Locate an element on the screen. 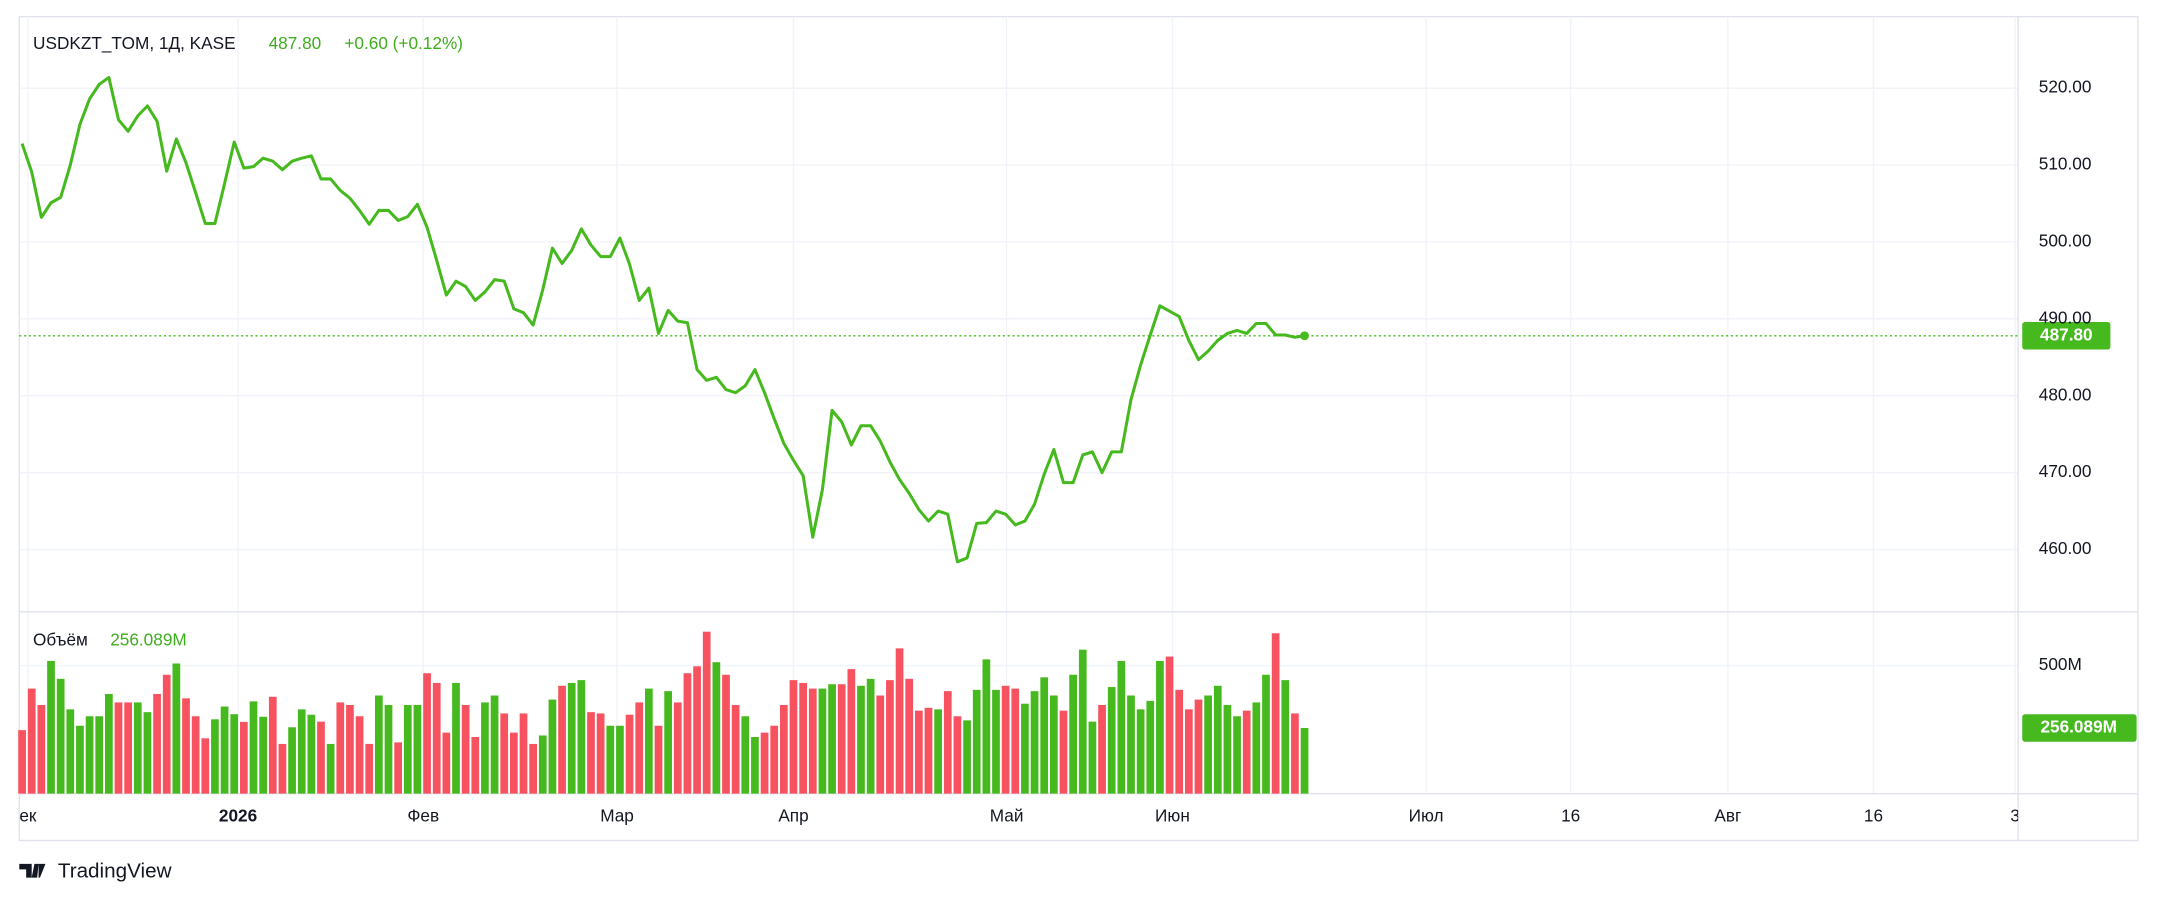  price-change: +0.60 (+0.12%) is located at coordinates (403, 43).